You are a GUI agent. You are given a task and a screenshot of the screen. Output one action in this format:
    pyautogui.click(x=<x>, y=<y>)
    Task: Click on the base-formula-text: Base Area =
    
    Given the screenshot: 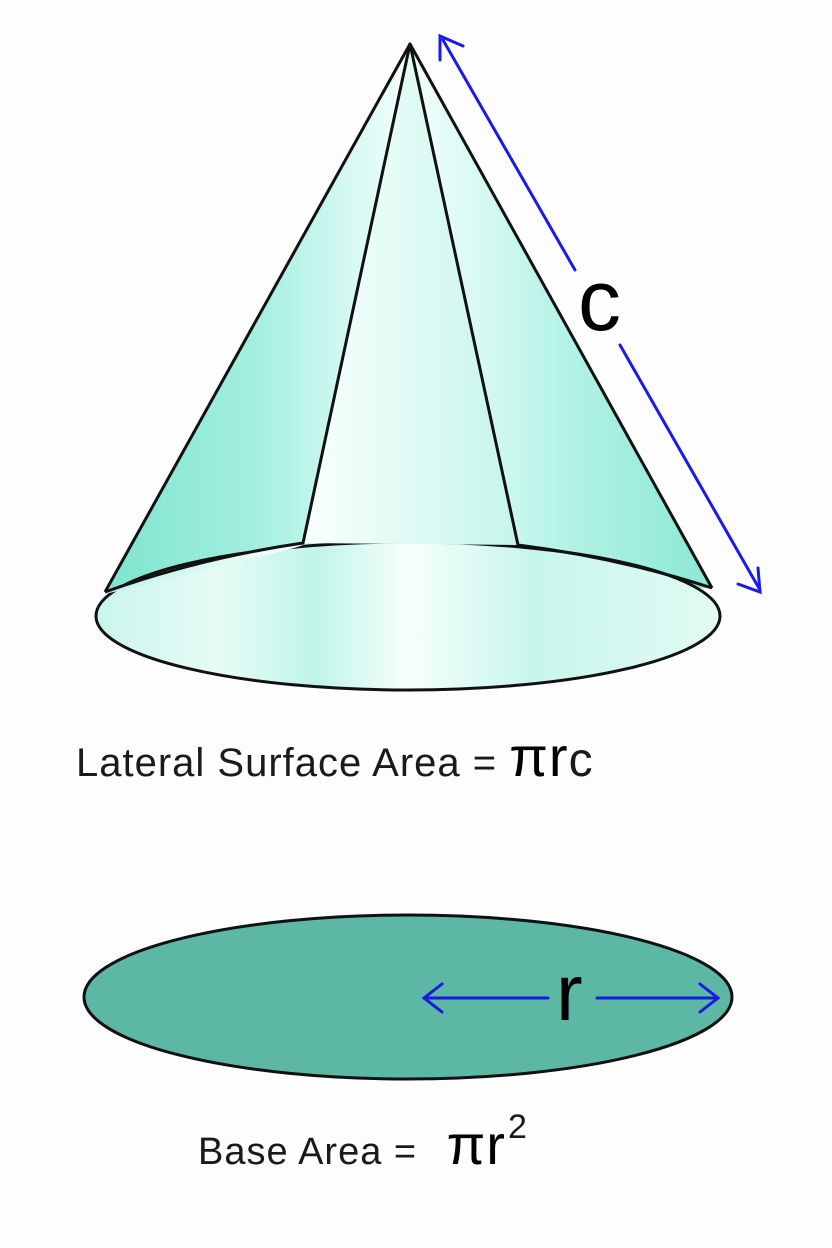 What is the action you would take?
    pyautogui.click(x=308, y=1152)
    